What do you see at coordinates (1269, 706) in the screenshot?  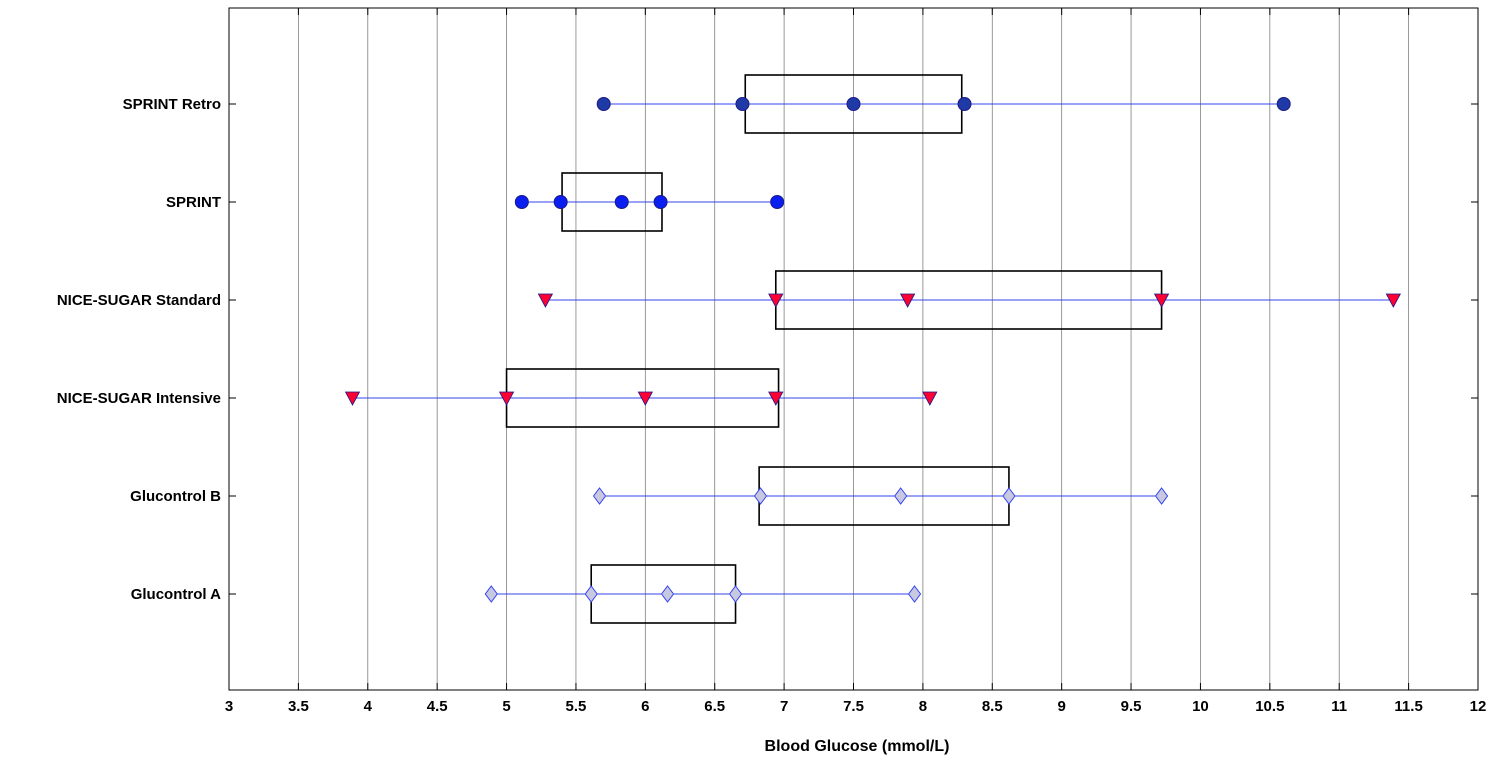 I see `x-tick-label: 10.5` at bounding box center [1269, 706].